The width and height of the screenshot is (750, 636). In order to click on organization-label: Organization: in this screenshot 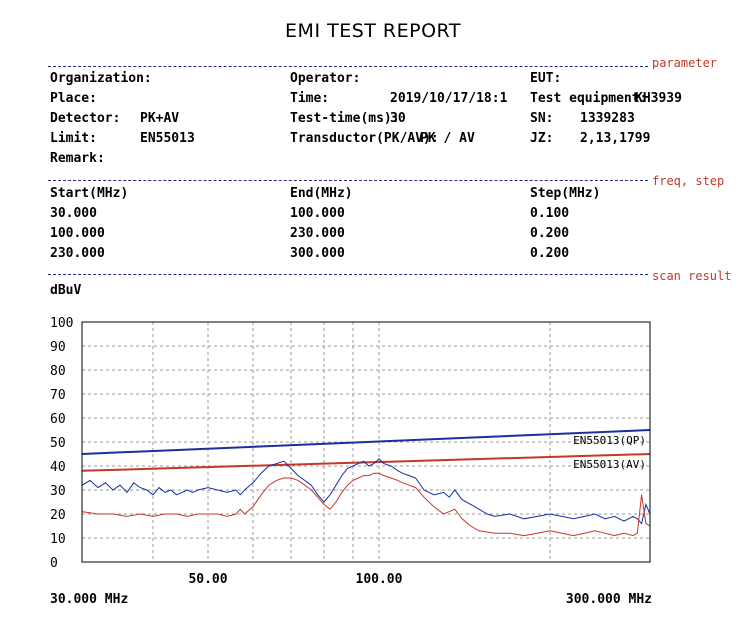, I will do `click(101, 78)`.